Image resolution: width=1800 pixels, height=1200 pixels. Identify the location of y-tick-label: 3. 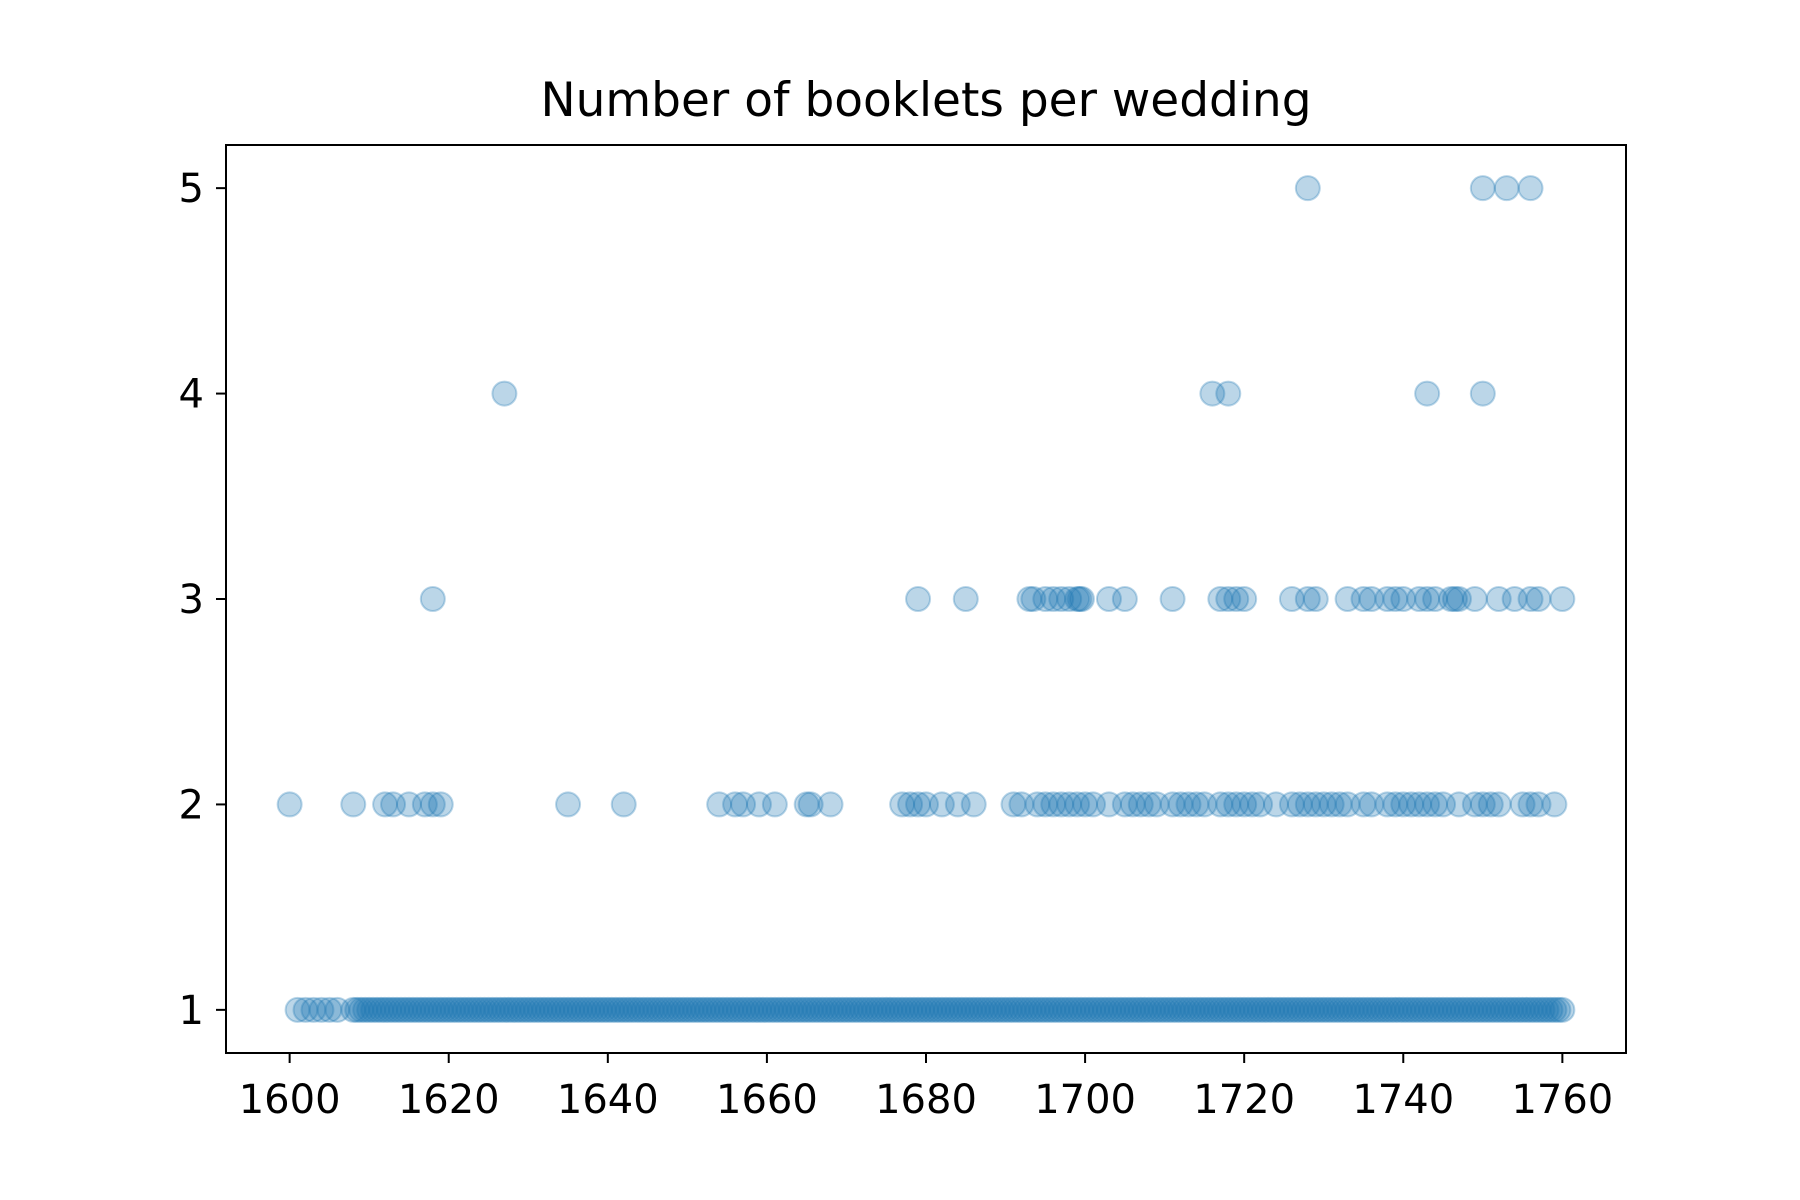
(191, 600).